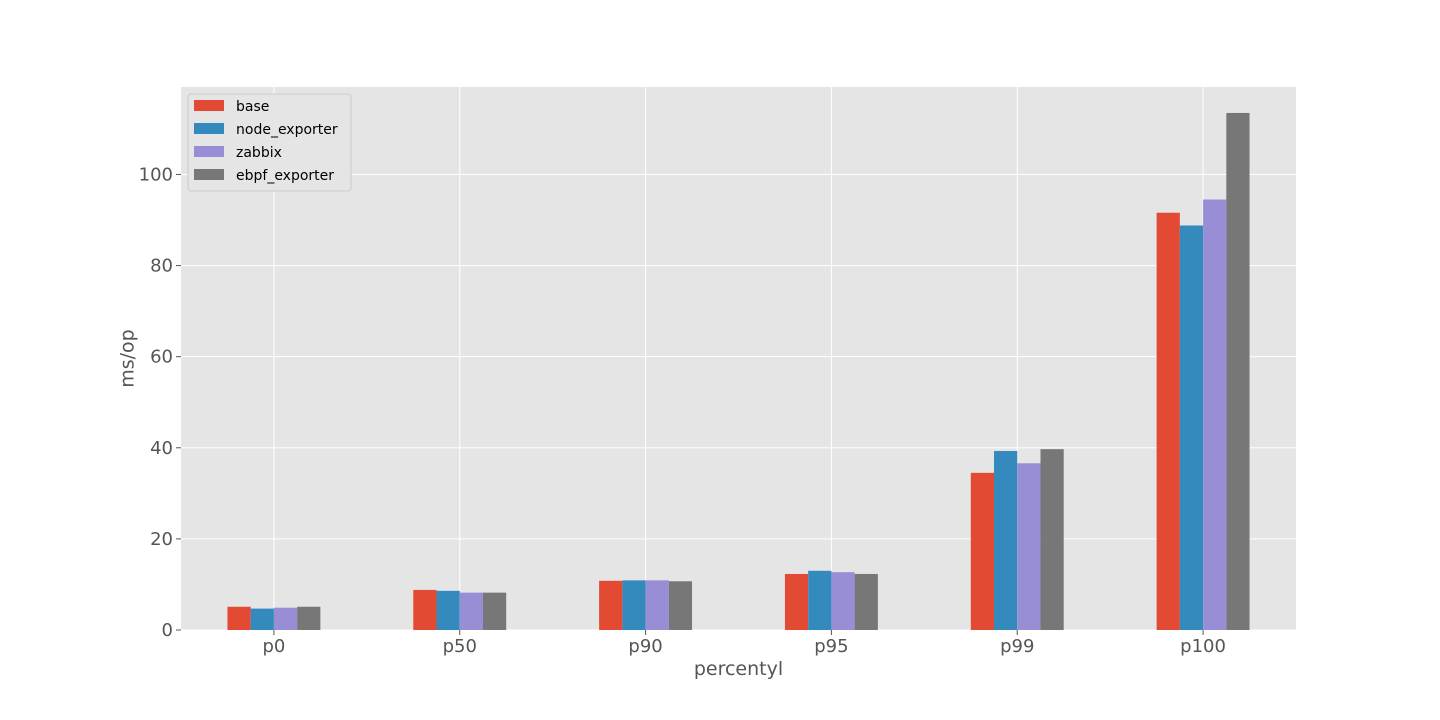  Describe the element at coordinates (161, 448) in the screenshot. I see `y-tick-label: 40` at that location.